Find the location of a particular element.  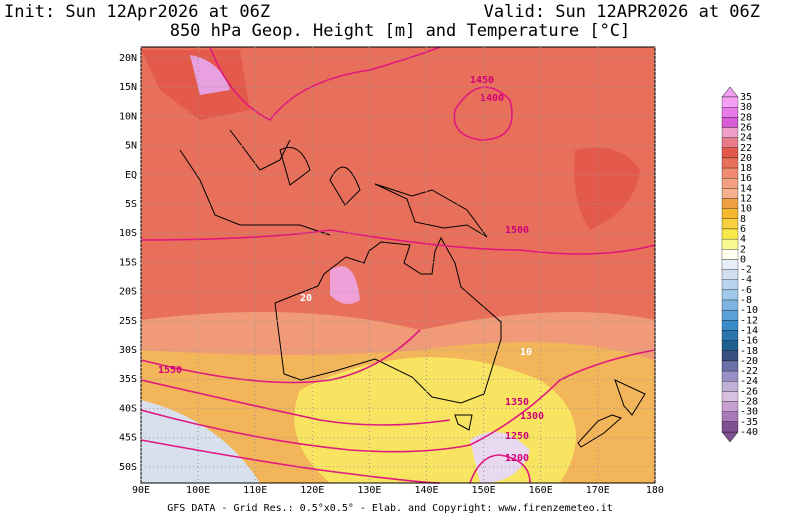

contour-label: 1200 is located at coordinates (517, 458).